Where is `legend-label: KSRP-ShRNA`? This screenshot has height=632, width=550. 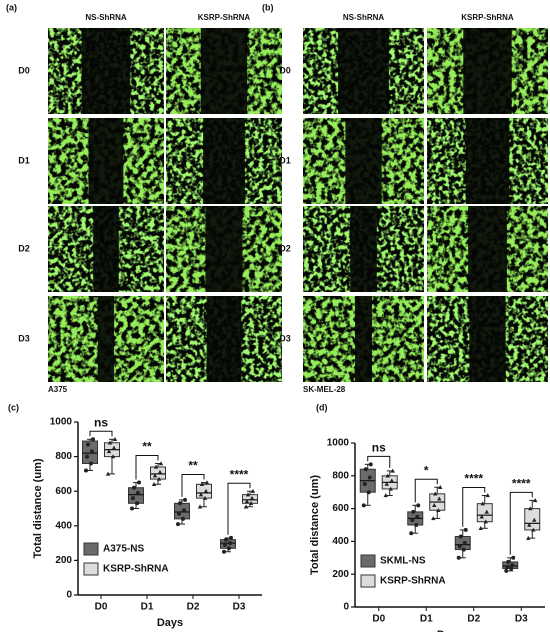
legend-label: KSRP-ShRNA is located at coordinates (413, 581).